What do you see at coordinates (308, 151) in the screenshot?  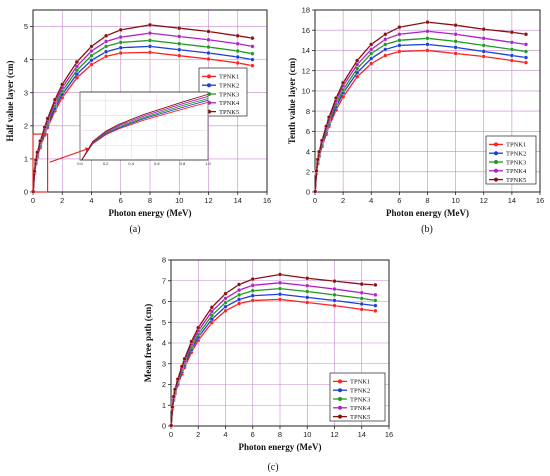 I see `y-tick-label: 4` at bounding box center [308, 151].